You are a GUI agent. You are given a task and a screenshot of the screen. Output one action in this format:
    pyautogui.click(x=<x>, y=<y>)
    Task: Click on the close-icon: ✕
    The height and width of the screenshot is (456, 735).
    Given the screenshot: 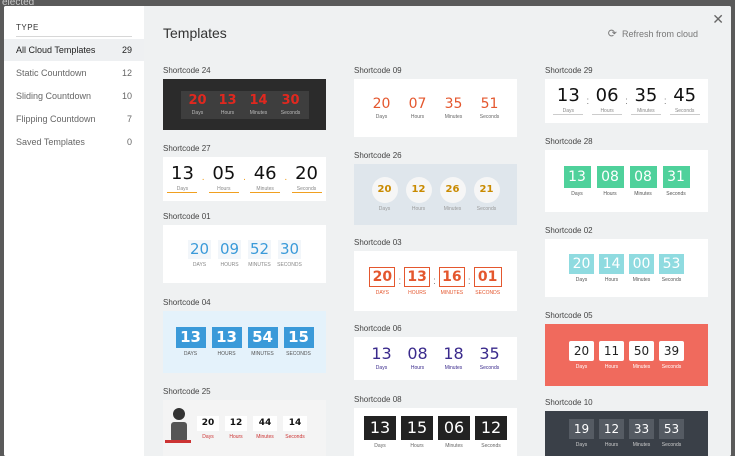 What is the action you would take?
    pyautogui.click(x=718, y=19)
    